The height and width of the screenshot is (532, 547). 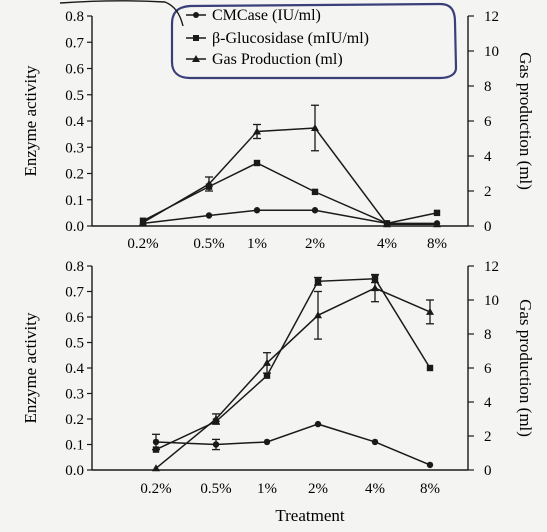 What do you see at coordinates (196, 15) in the screenshot?
I see `legend-marker-circle` at bounding box center [196, 15].